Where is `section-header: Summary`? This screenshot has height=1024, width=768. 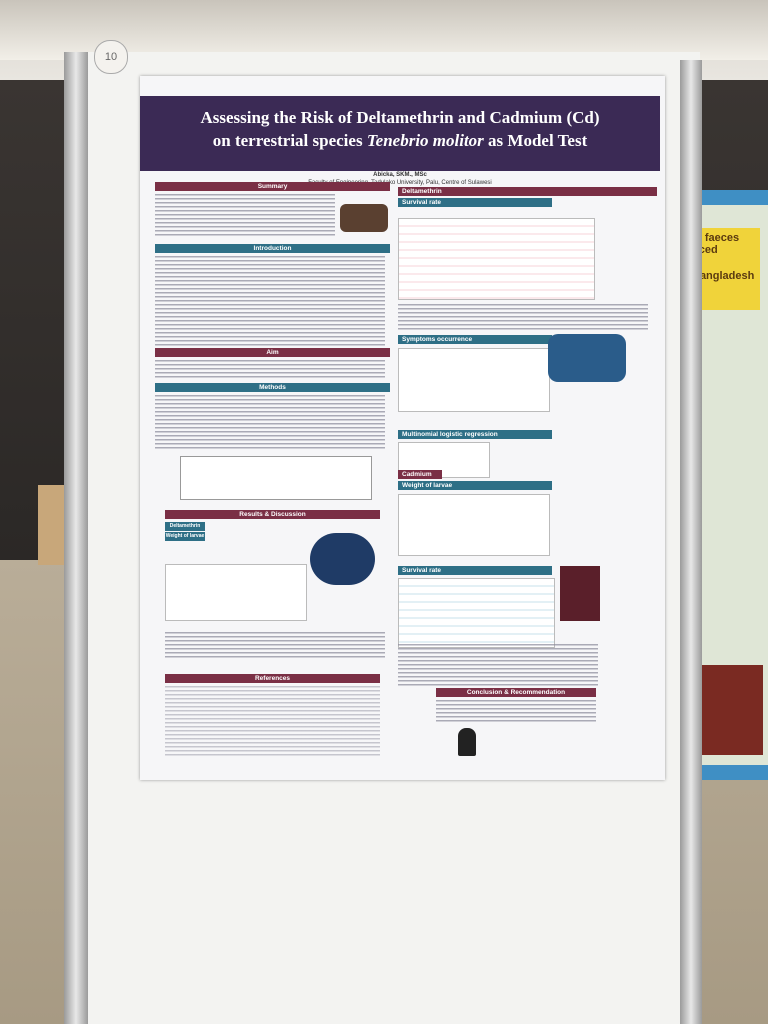 section-header: Summary is located at coordinates (272, 186).